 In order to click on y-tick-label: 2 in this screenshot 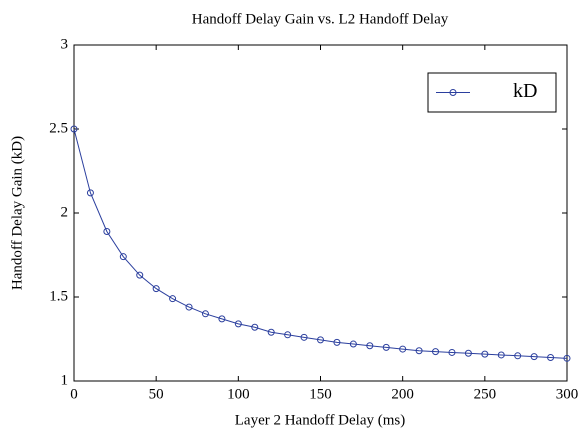, I will do `click(65, 212)`.